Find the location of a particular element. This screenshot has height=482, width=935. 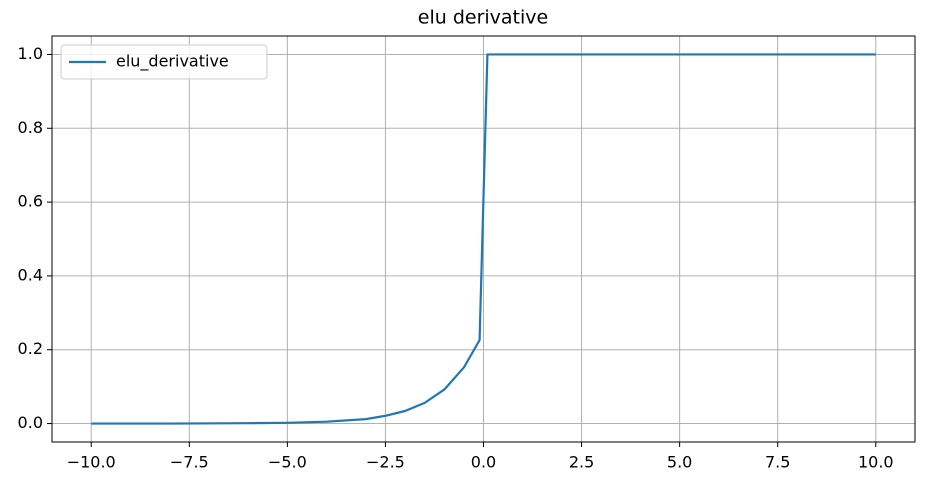

legend-label: elu_derivative is located at coordinates (172, 62).